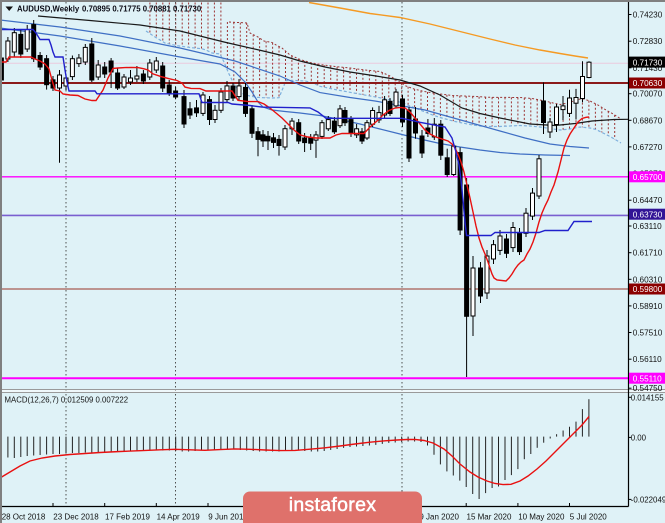 This screenshot has height=523, width=665. I want to click on svg-text: 0.74230, so click(648, 15).